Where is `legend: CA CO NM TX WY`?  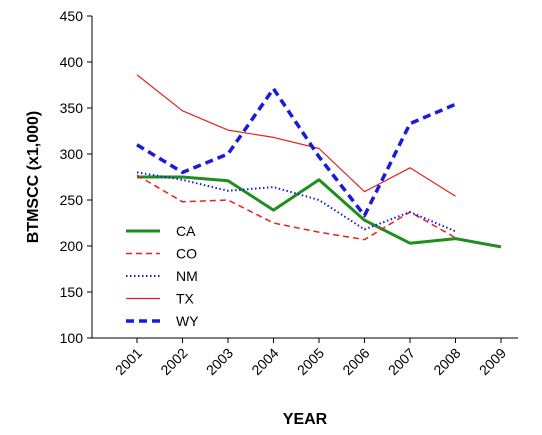
legend: CA CO NM TX WY is located at coordinates (162, 276).